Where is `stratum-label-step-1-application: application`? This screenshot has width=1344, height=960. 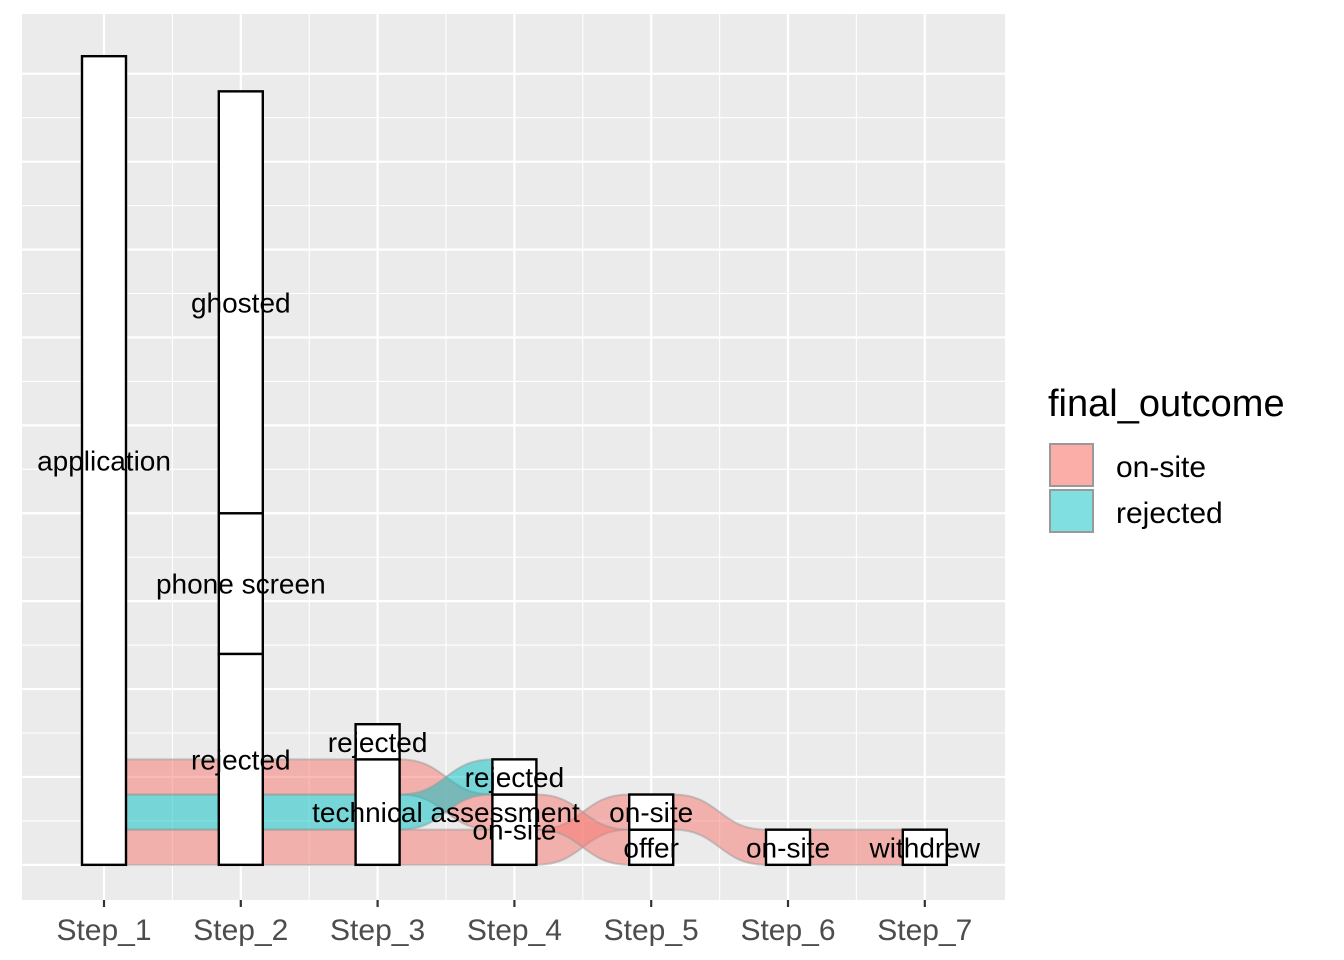
stratum-label-step-1-application: application is located at coordinates (104, 461).